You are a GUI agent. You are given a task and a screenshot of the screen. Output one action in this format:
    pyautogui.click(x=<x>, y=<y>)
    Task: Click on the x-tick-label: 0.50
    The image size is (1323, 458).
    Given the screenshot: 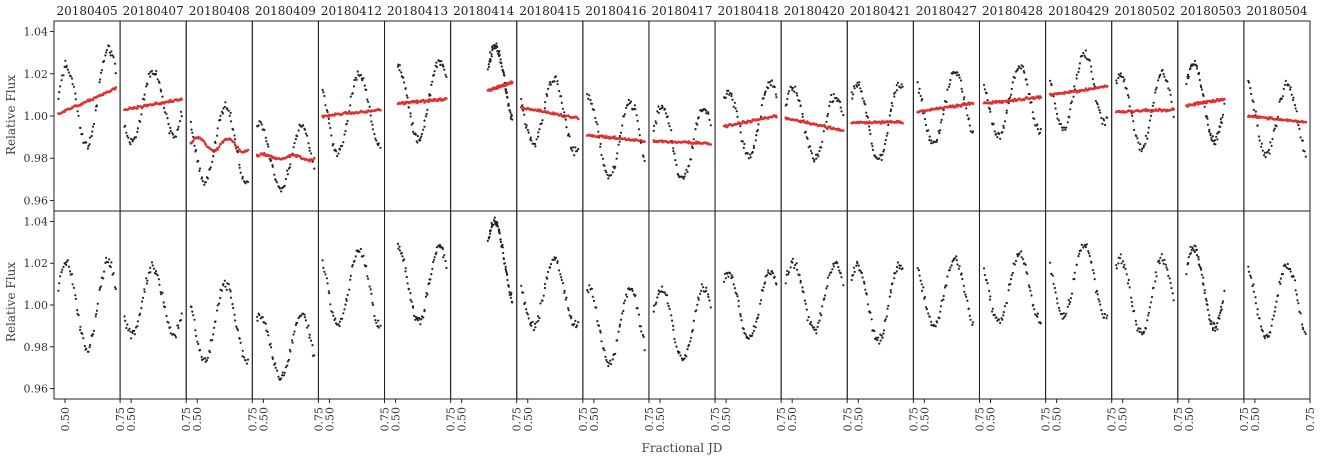 What is the action you would take?
    pyautogui.click(x=1255, y=419)
    